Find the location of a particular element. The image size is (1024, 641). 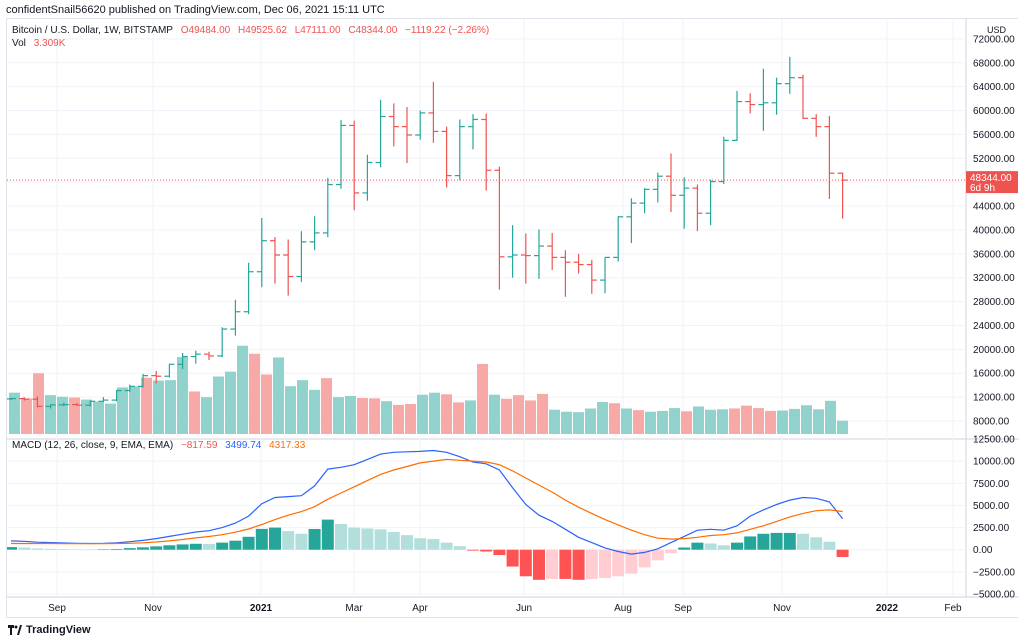

close-value: C48344.00 is located at coordinates (373, 30).